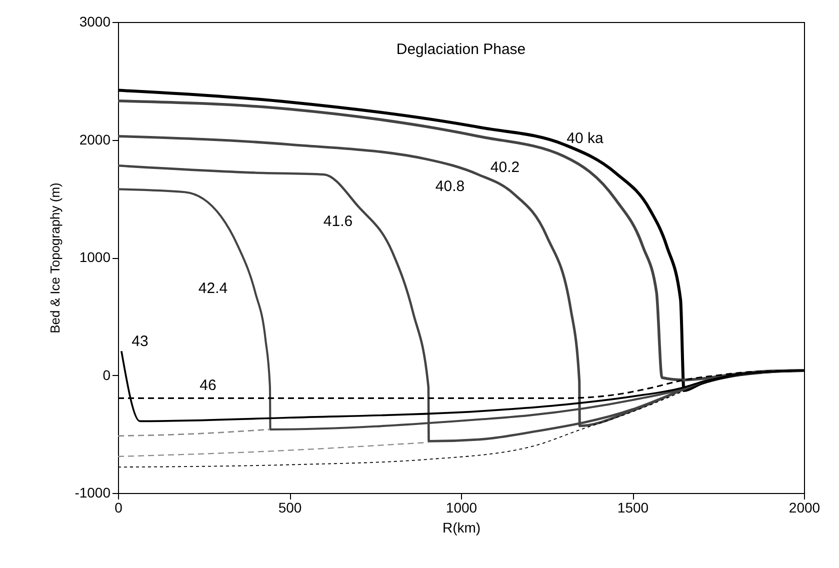  Describe the element at coordinates (140, 341) in the screenshot. I see `annotation: 43` at that location.